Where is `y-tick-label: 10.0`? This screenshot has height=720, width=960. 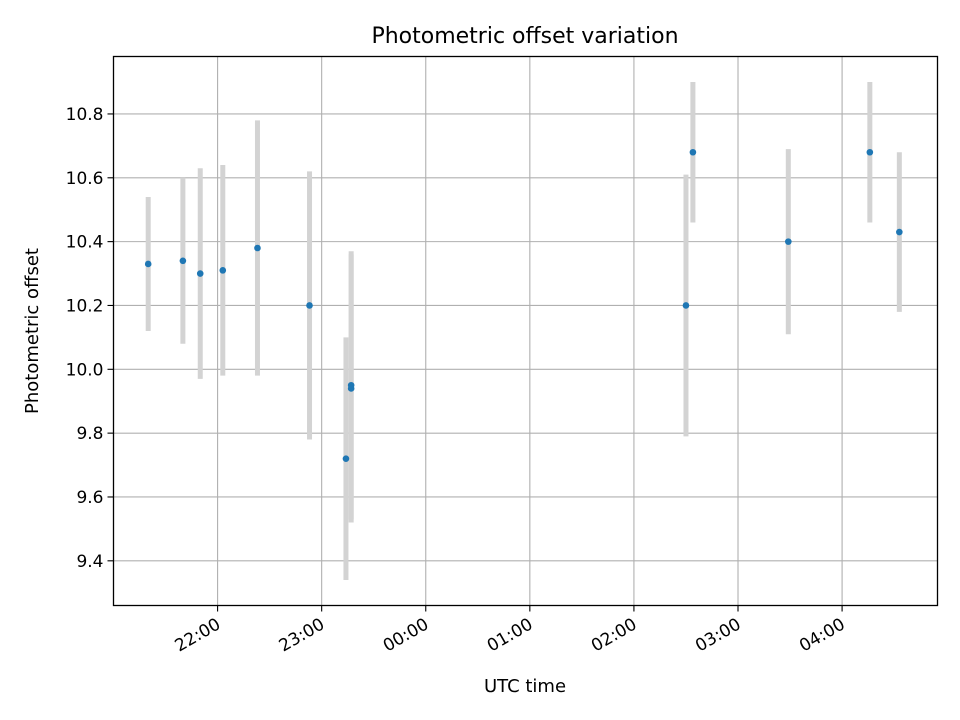 y-tick-label: 10.0 is located at coordinates (85, 370).